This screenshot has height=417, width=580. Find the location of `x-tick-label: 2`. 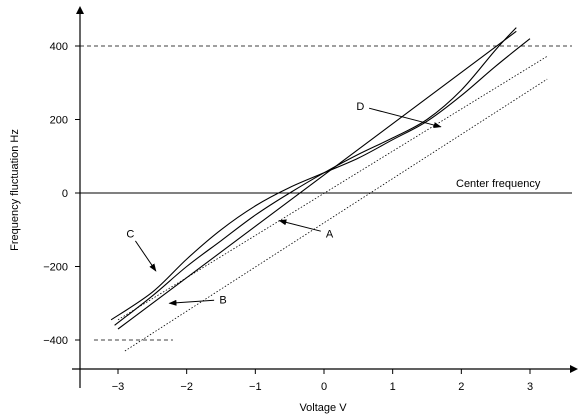

x-tick-label: 2 is located at coordinates (461, 387).